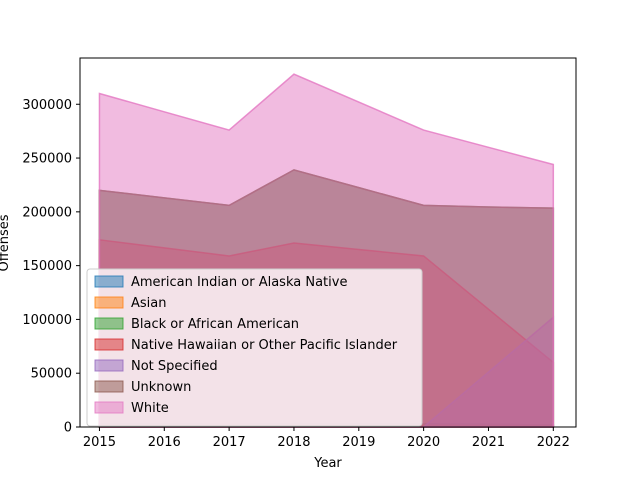 The image size is (640, 480). What do you see at coordinates (109, 386) in the screenshot?
I see `legend-swatch-unknown` at bounding box center [109, 386].